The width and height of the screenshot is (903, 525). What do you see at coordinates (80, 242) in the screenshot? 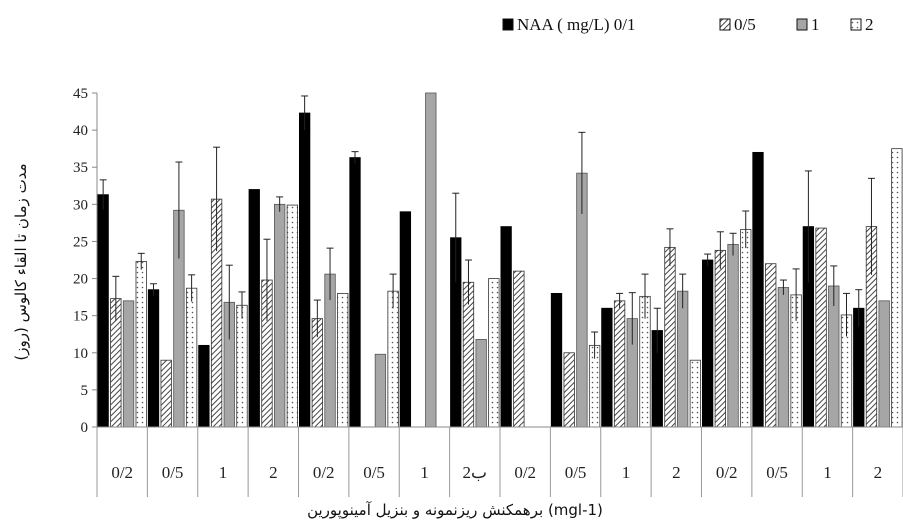
I see `y-tick-label: 25` at bounding box center [80, 242].